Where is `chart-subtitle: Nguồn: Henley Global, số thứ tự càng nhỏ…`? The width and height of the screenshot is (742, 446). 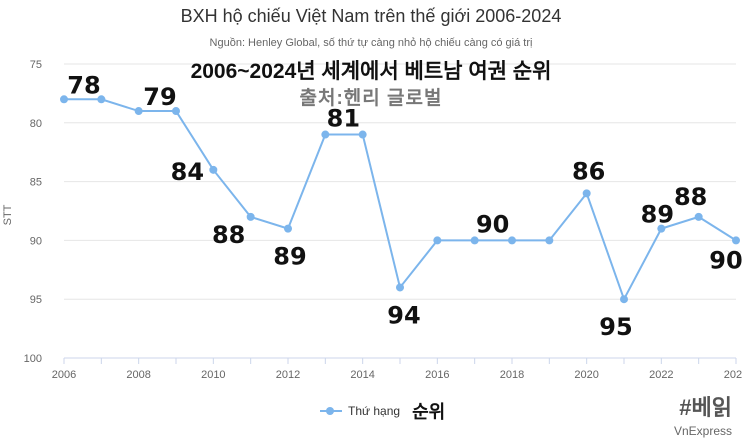 chart-subtitle: Nguồn: Henley Global, số thứ tự càng nhỏ… is located at coordinates (371, 43).